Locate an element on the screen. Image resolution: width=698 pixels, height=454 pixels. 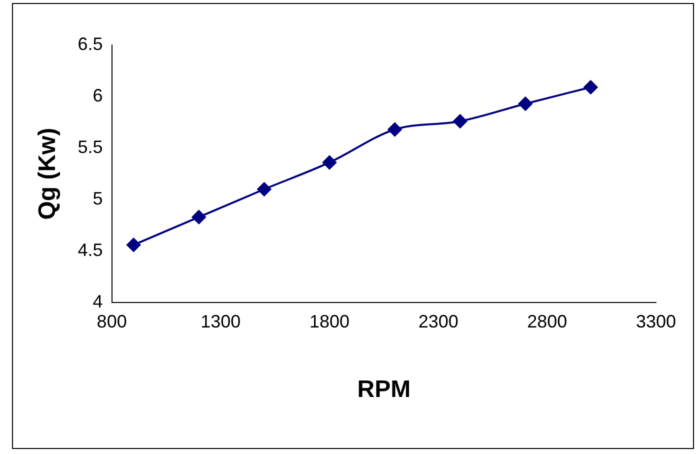
y-tick-label: 5 is located at coordinates (97, 198).